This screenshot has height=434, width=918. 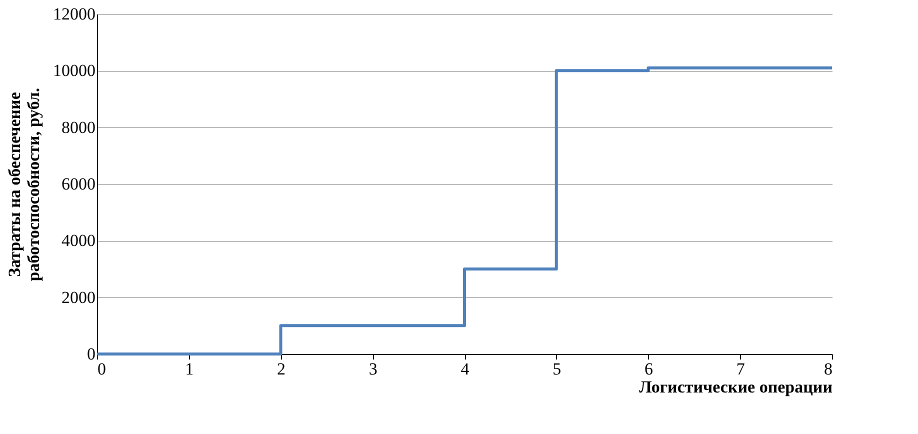 What do you see at coordinates (281, 369) in the screenshot?
I see `x-tick-label: 2` at bounding box center [281, 369].